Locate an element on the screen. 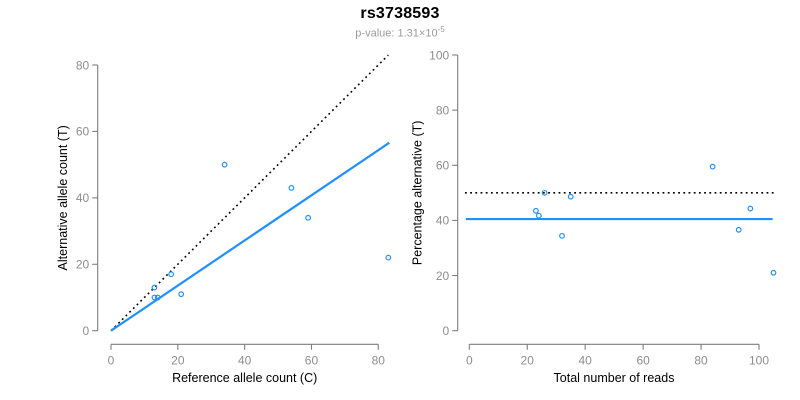 This screenshot has width=800, height=400. x-tick-label: 100 is located at coordinates (759, 361).